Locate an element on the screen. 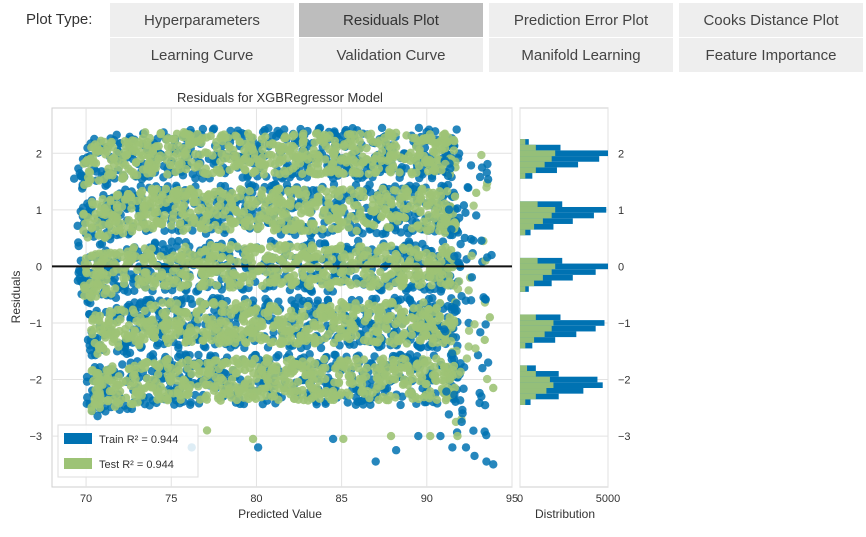 The image size is (866, 537). tab-residuals-plot: Residuals Plot is located at coordinates (391, 20).